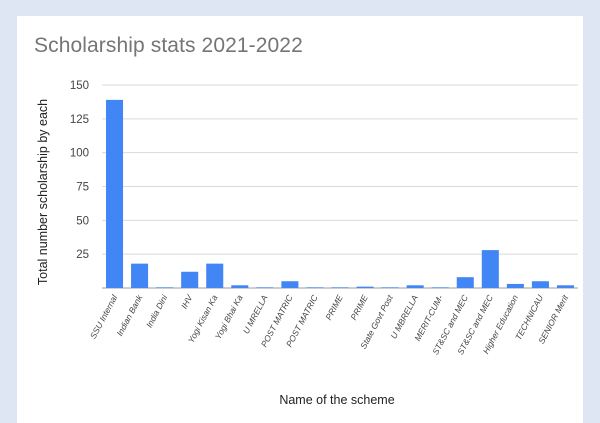 The height and width of the screenshot is (423, 600). What do you see at coordinates (336, 400) in the screenshot?
I see `x-axis-label: Name of the scheme` at bounding box center [336, 400].